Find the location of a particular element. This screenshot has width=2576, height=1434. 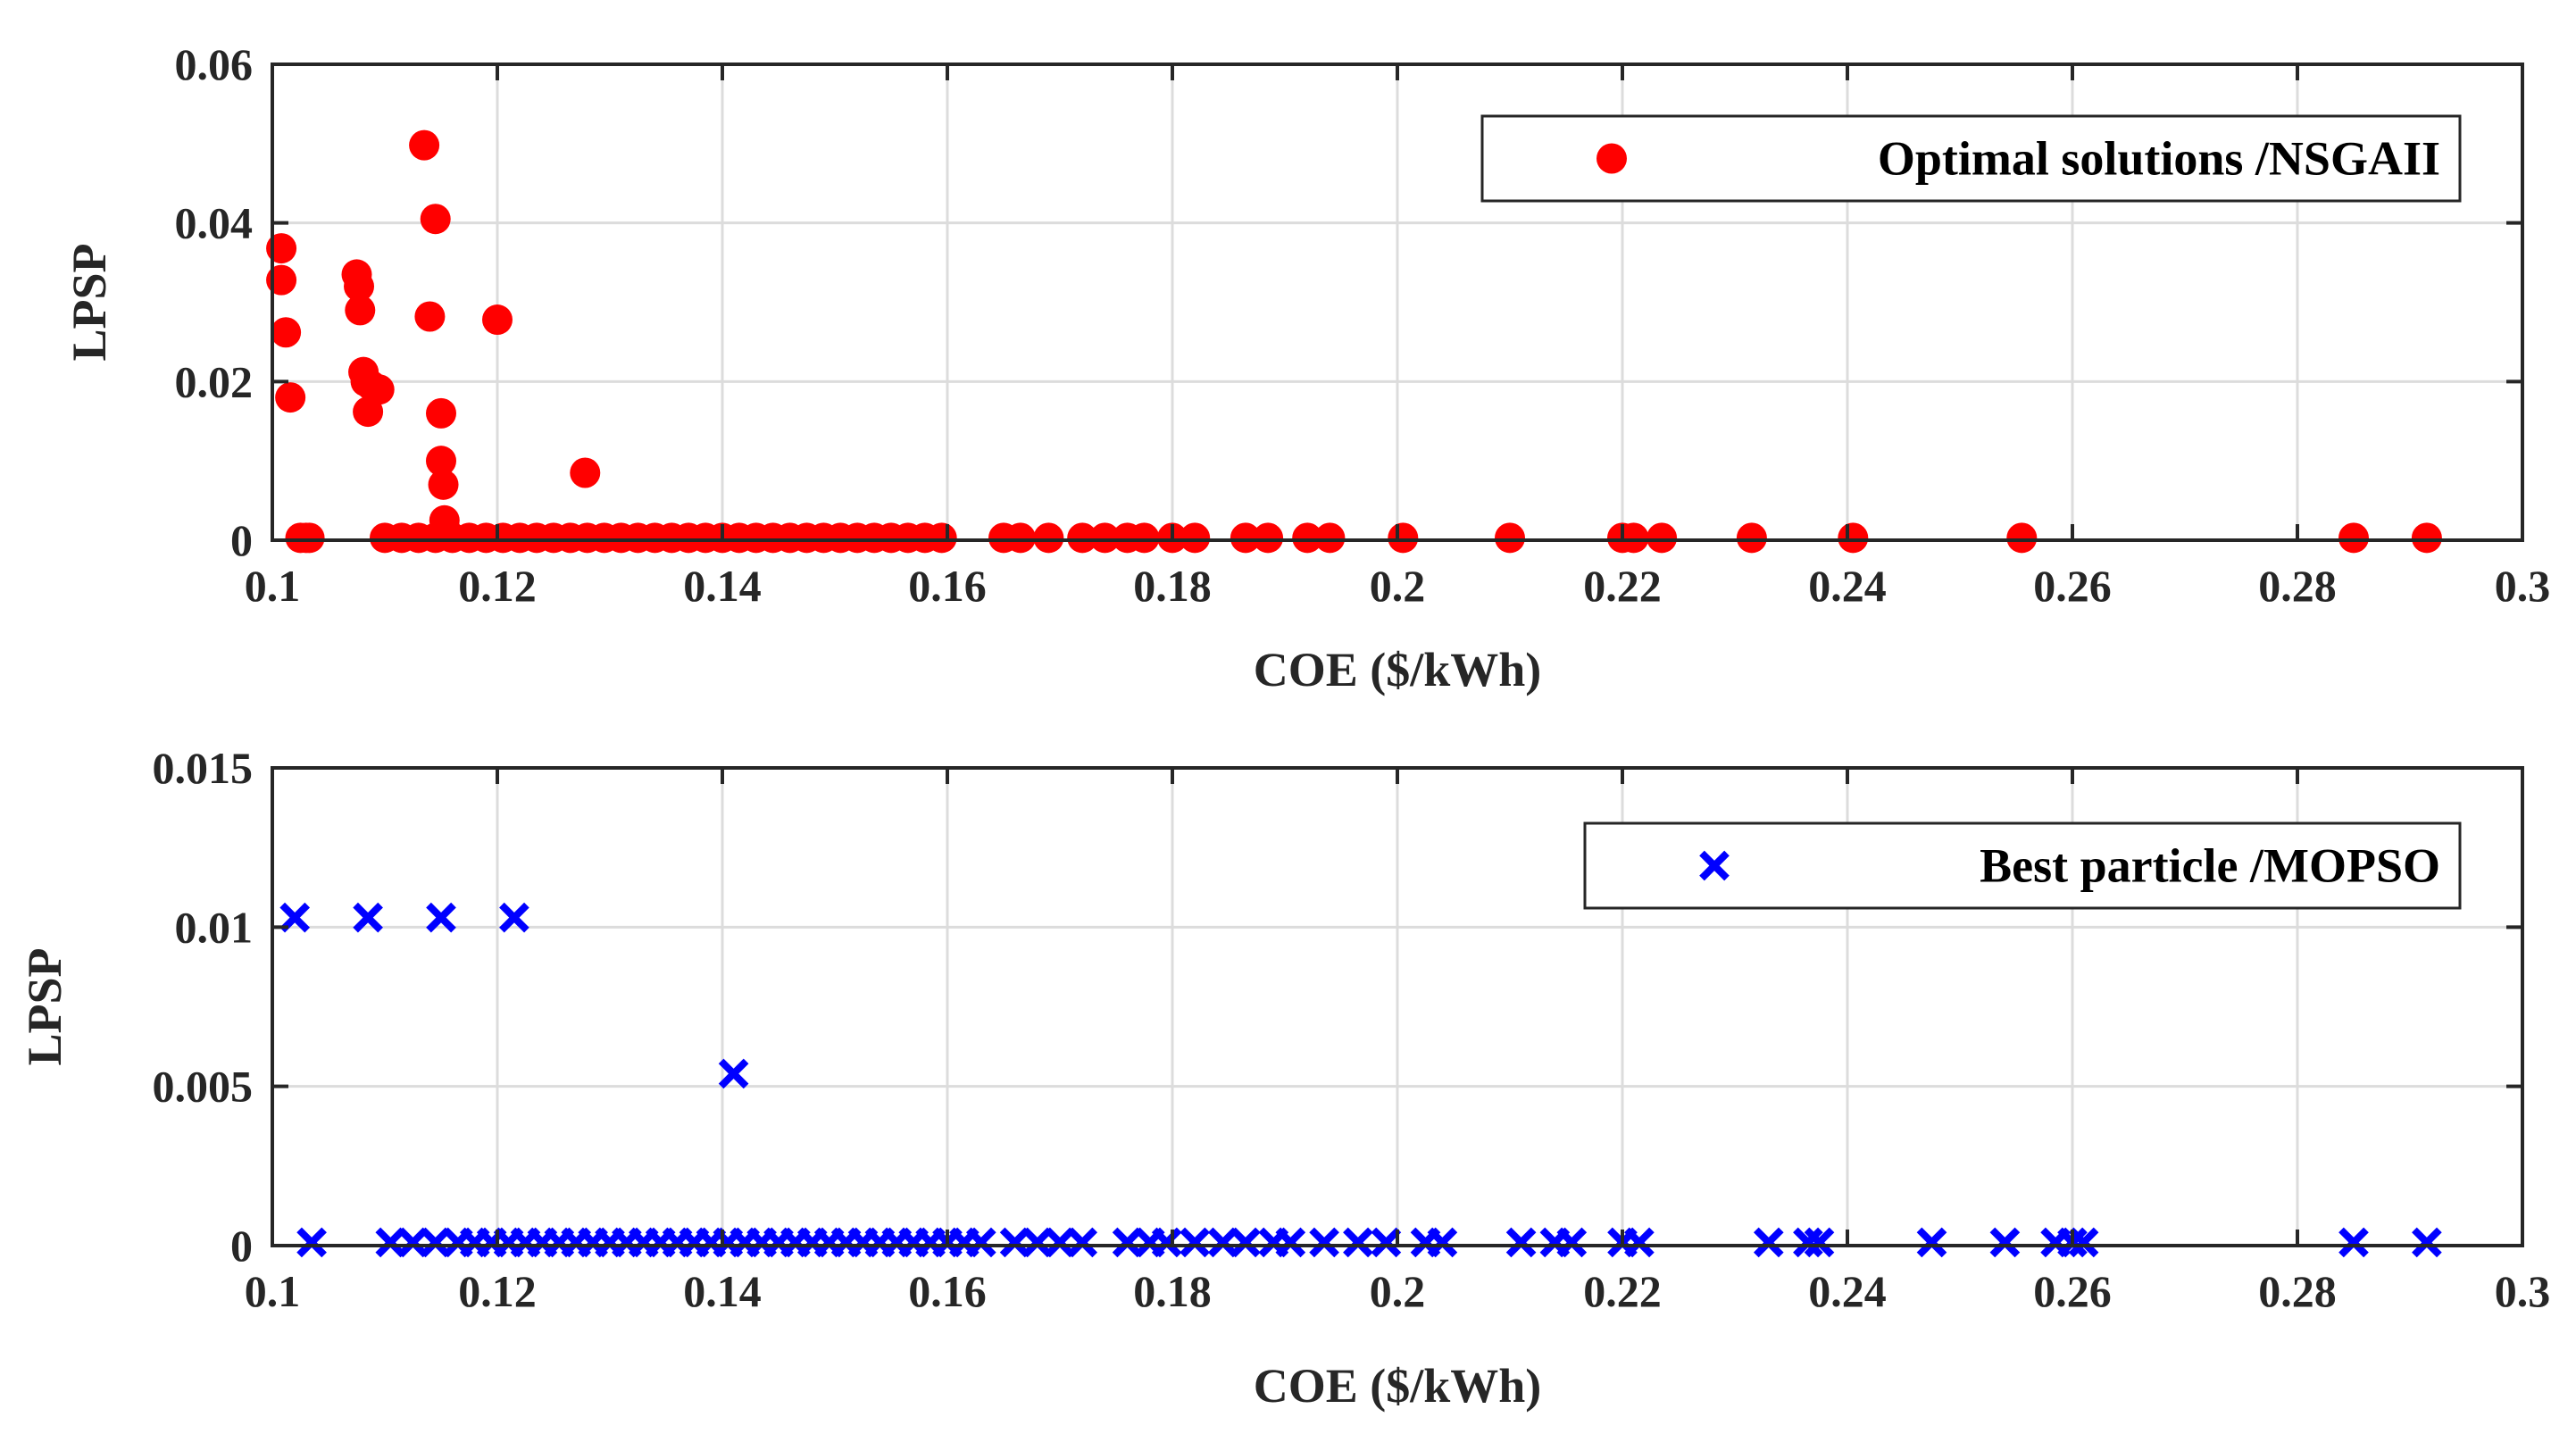

y-tick-label: 0.005 is located at coordinates (203, 1087).